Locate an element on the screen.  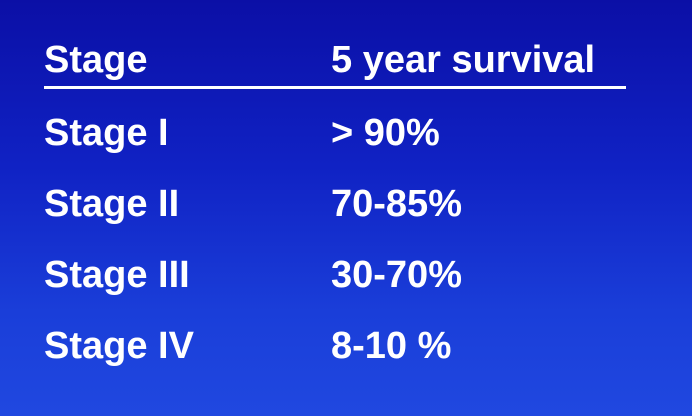
table-header: Stage 5 year survival is located at coordinates (335, 63).